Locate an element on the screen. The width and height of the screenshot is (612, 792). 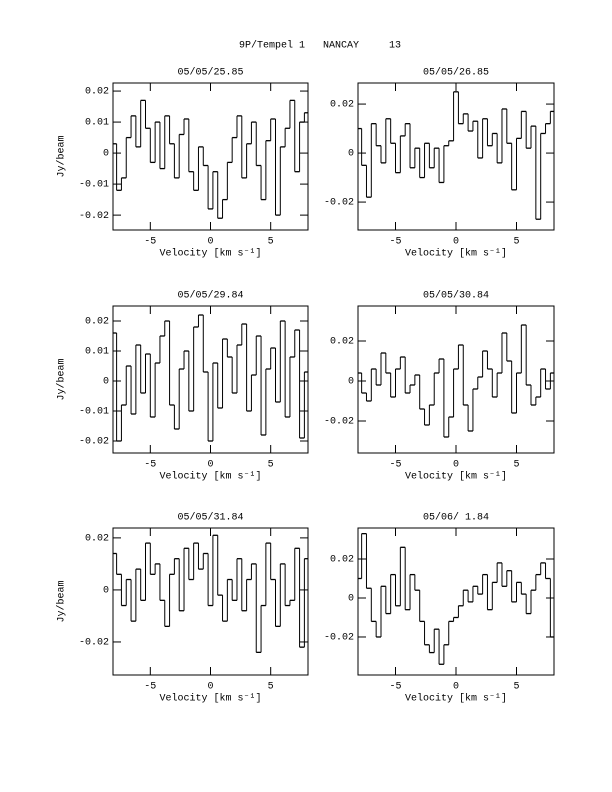
panel-title: 05/05/31.84 is located at coordinates (210, 518).